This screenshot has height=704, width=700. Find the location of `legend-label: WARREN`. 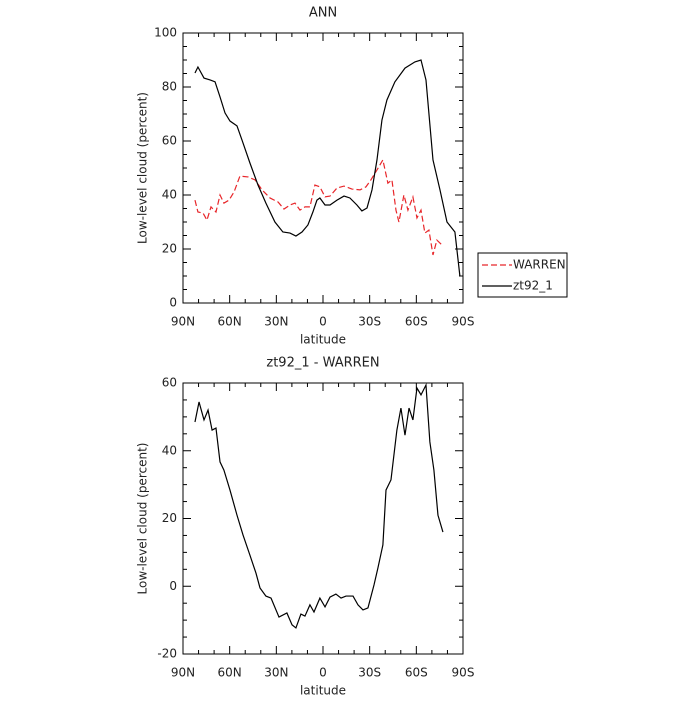

legend-label: WARREN is located at coordinates (539, 265).